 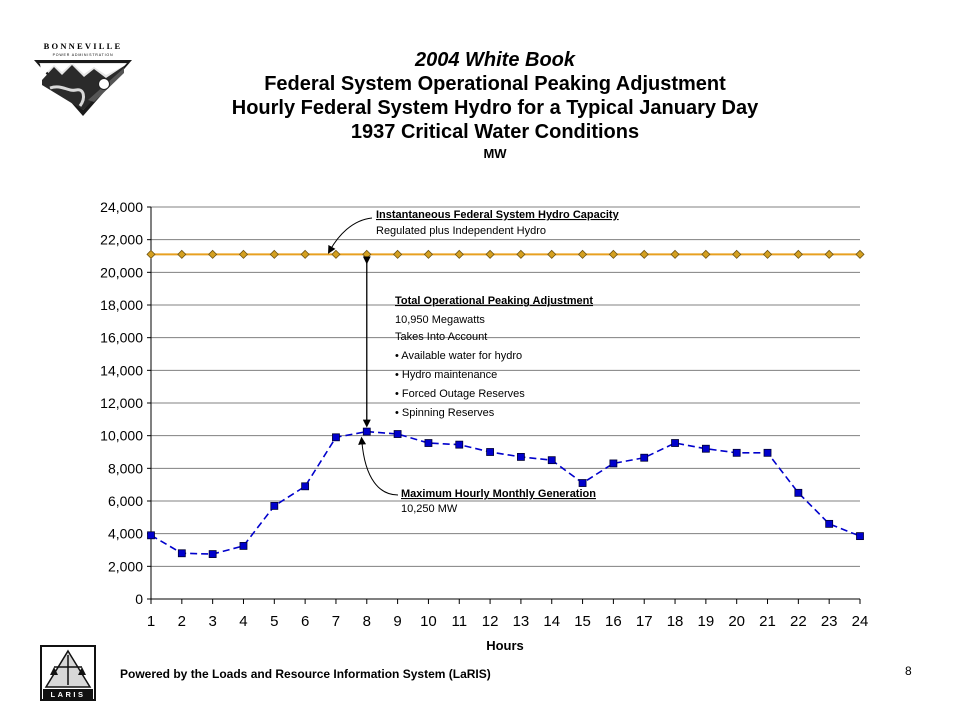 I want to click on x-tick-label: 15, so click(x=582, y=621).